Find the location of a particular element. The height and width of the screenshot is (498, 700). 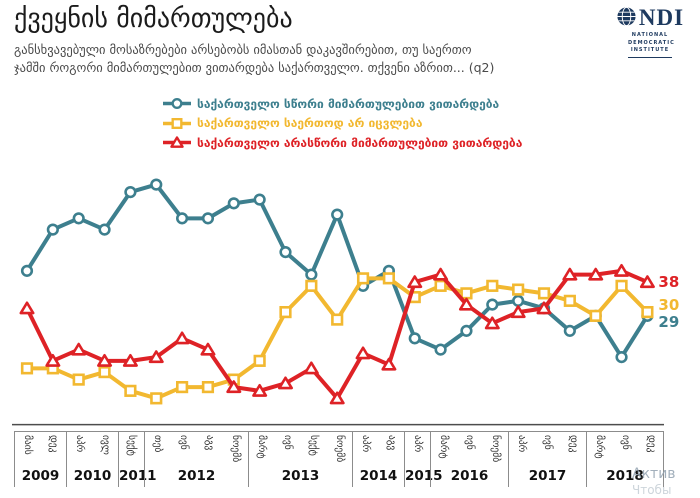

year-label: 2016 is located at coordinates (469, 476).